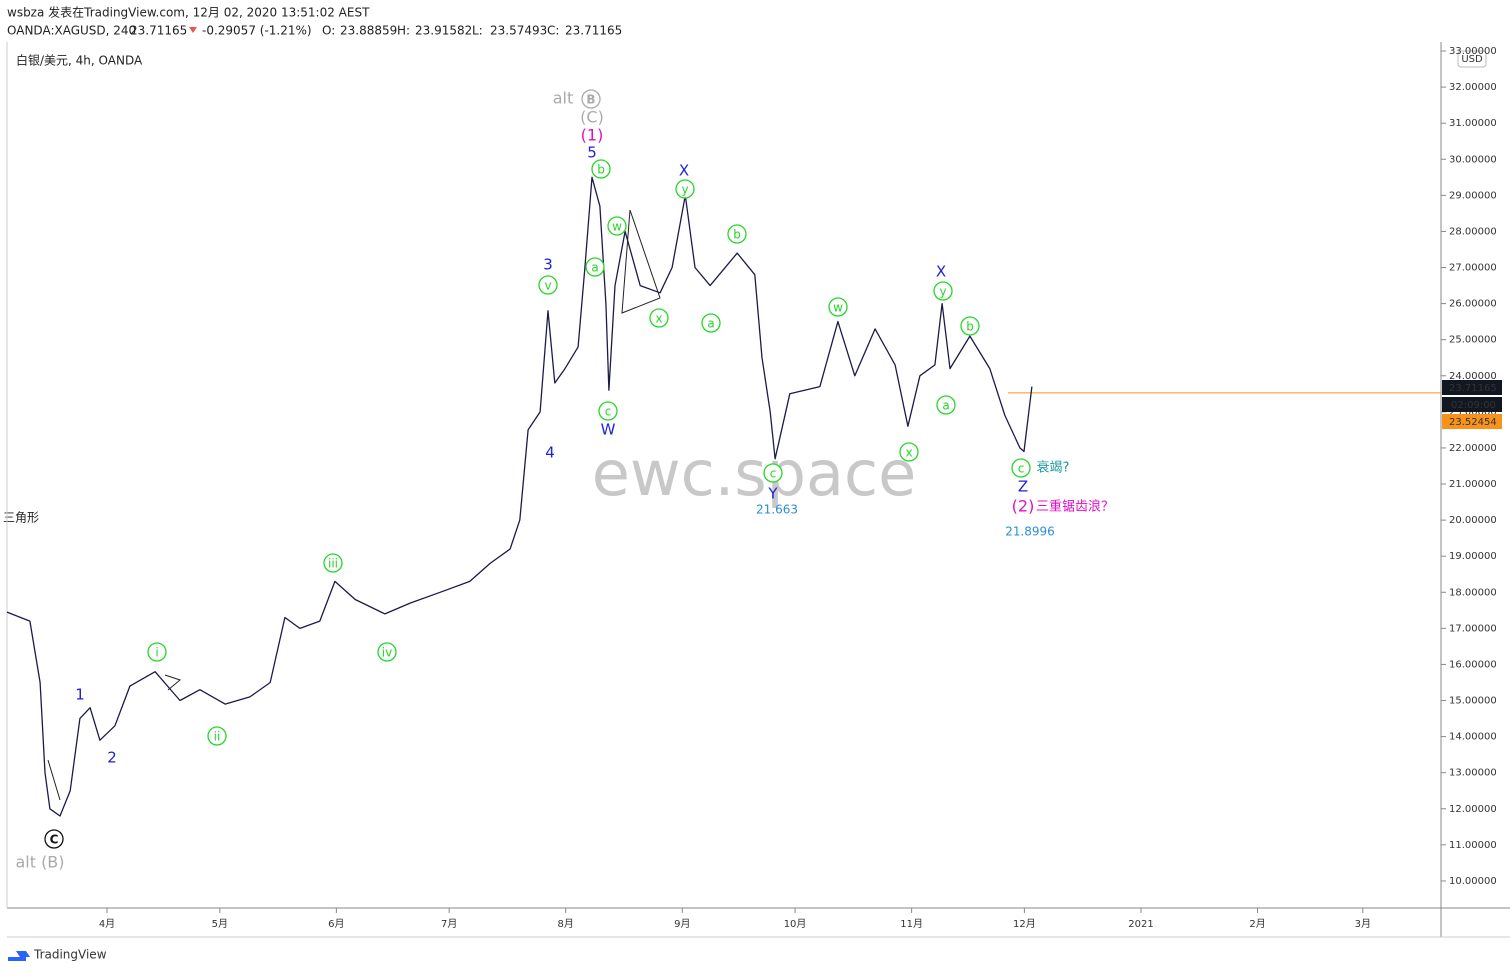 Image resolution: width=1510 pixels, height=978 pixels. Describe the element at coordinates (1030, 532) in the screenshot. I see `wave-label: 21.8996` at that location.